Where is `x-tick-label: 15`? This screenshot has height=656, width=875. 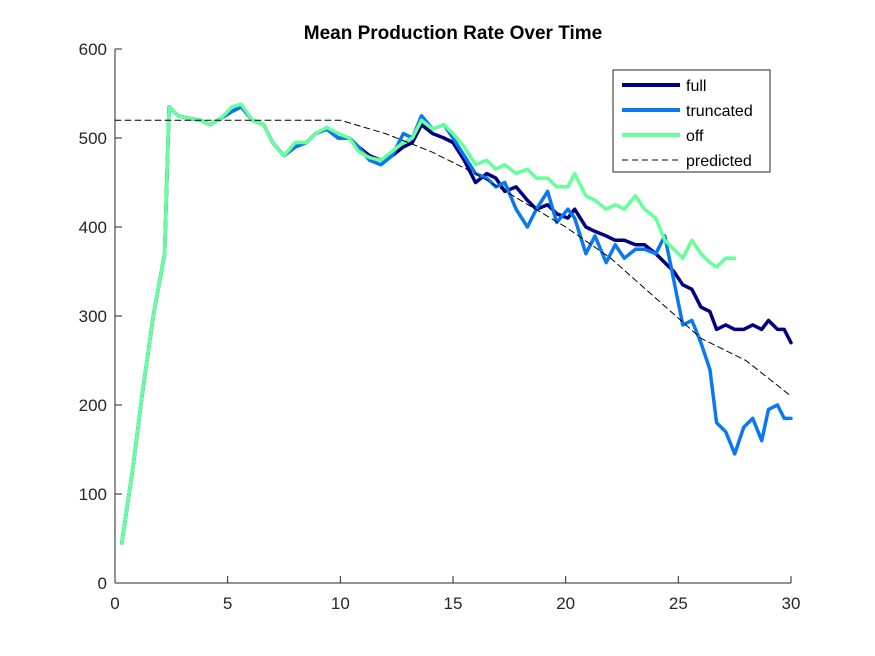
x-tick-label: 15 is located at coordinates (453, 603).